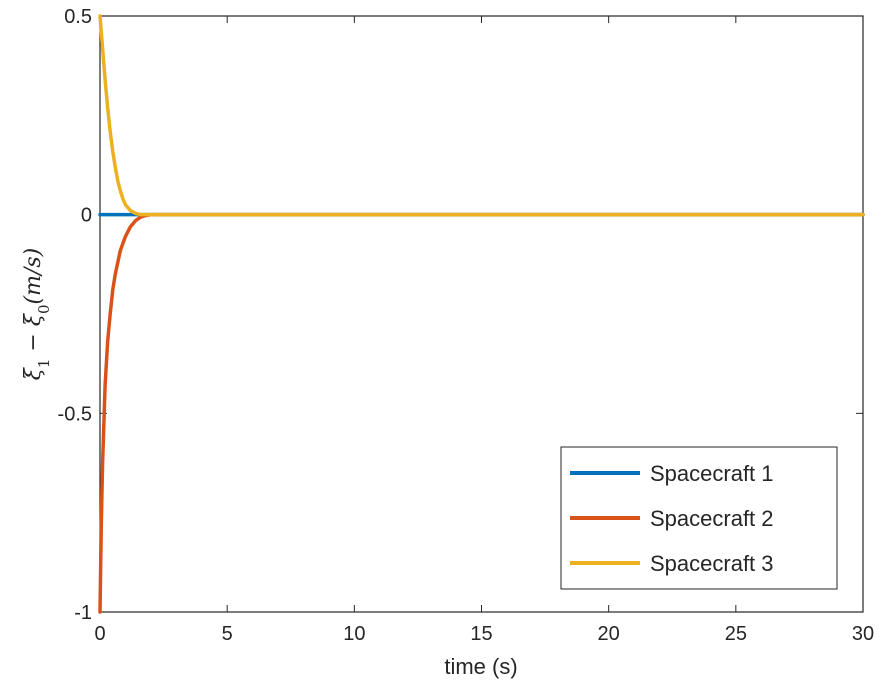 This screenshot has width=881, height=694. Describe the element at coordinates (481, 634) in the screenshot. I see `x-tick-label: 15` at that location.